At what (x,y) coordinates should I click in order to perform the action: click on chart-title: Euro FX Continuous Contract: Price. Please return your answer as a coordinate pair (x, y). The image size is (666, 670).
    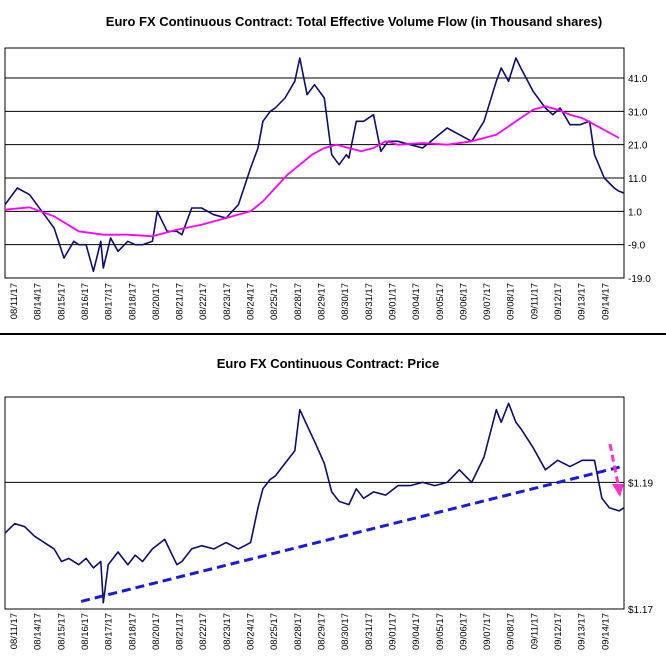
    Looking at the image, I should click on (328, 363).